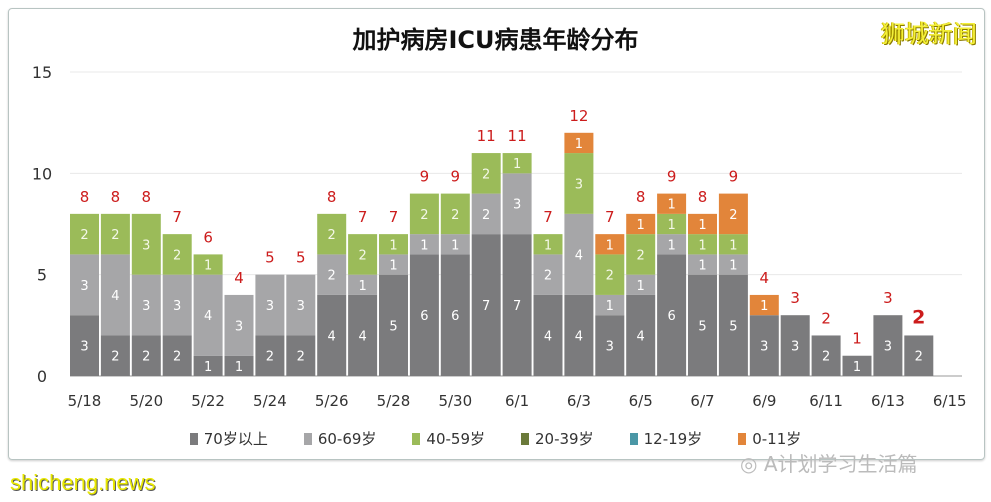  Describe the element at coordinates (764, 401) in the screenshot. I see `x-tick-label: 6/9` at that location.